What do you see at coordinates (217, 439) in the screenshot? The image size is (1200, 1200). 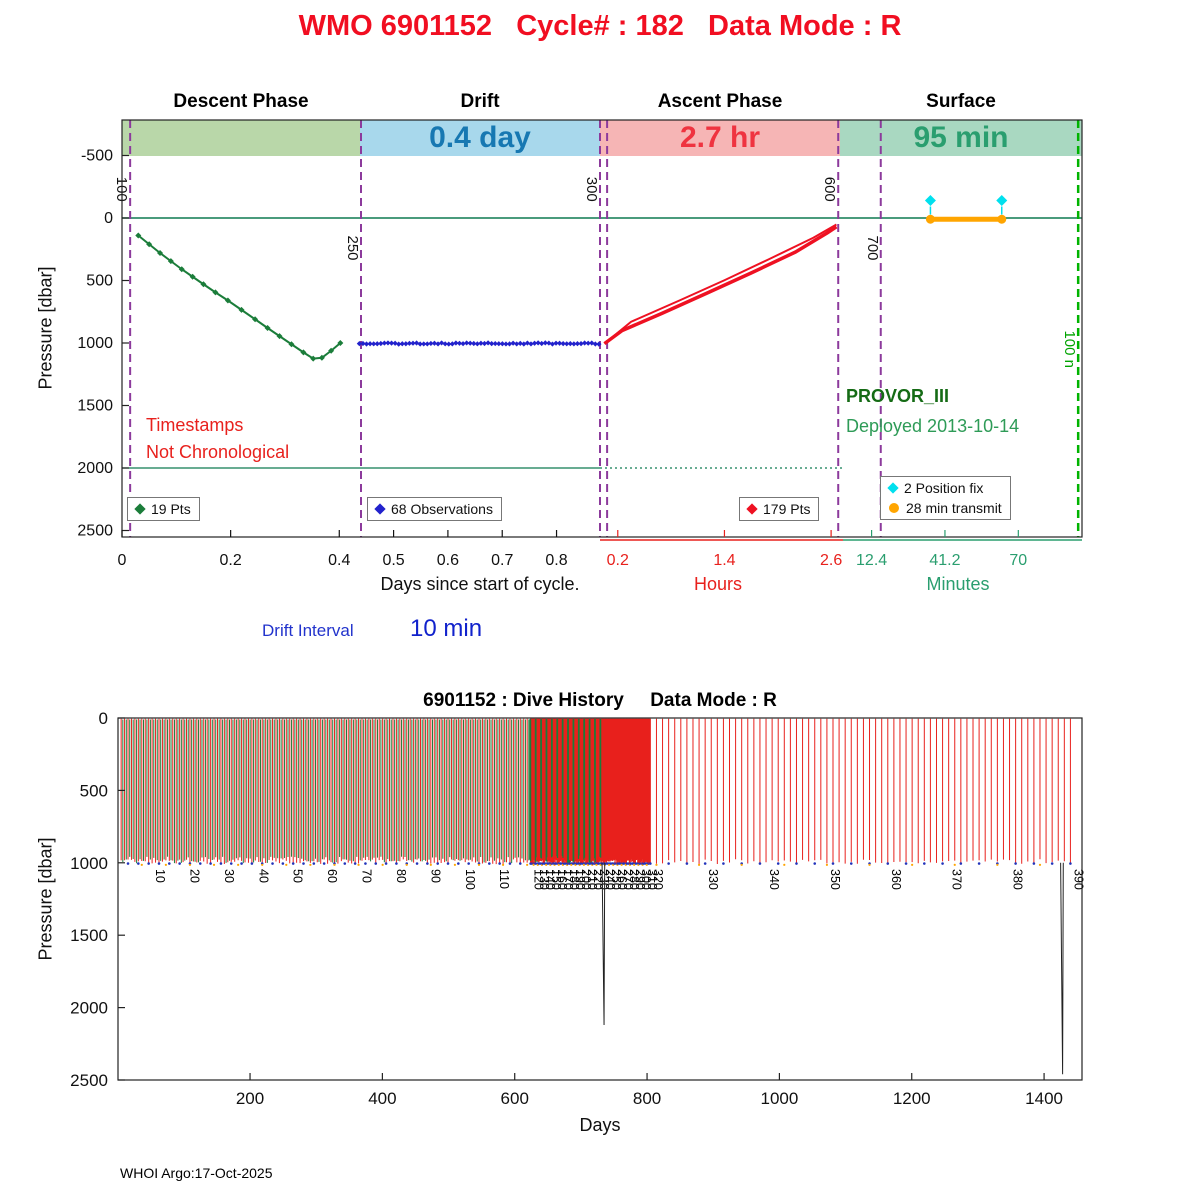 I see `timestamps-note: Timestamps Not Chronological` at bounding box center [217, 439].